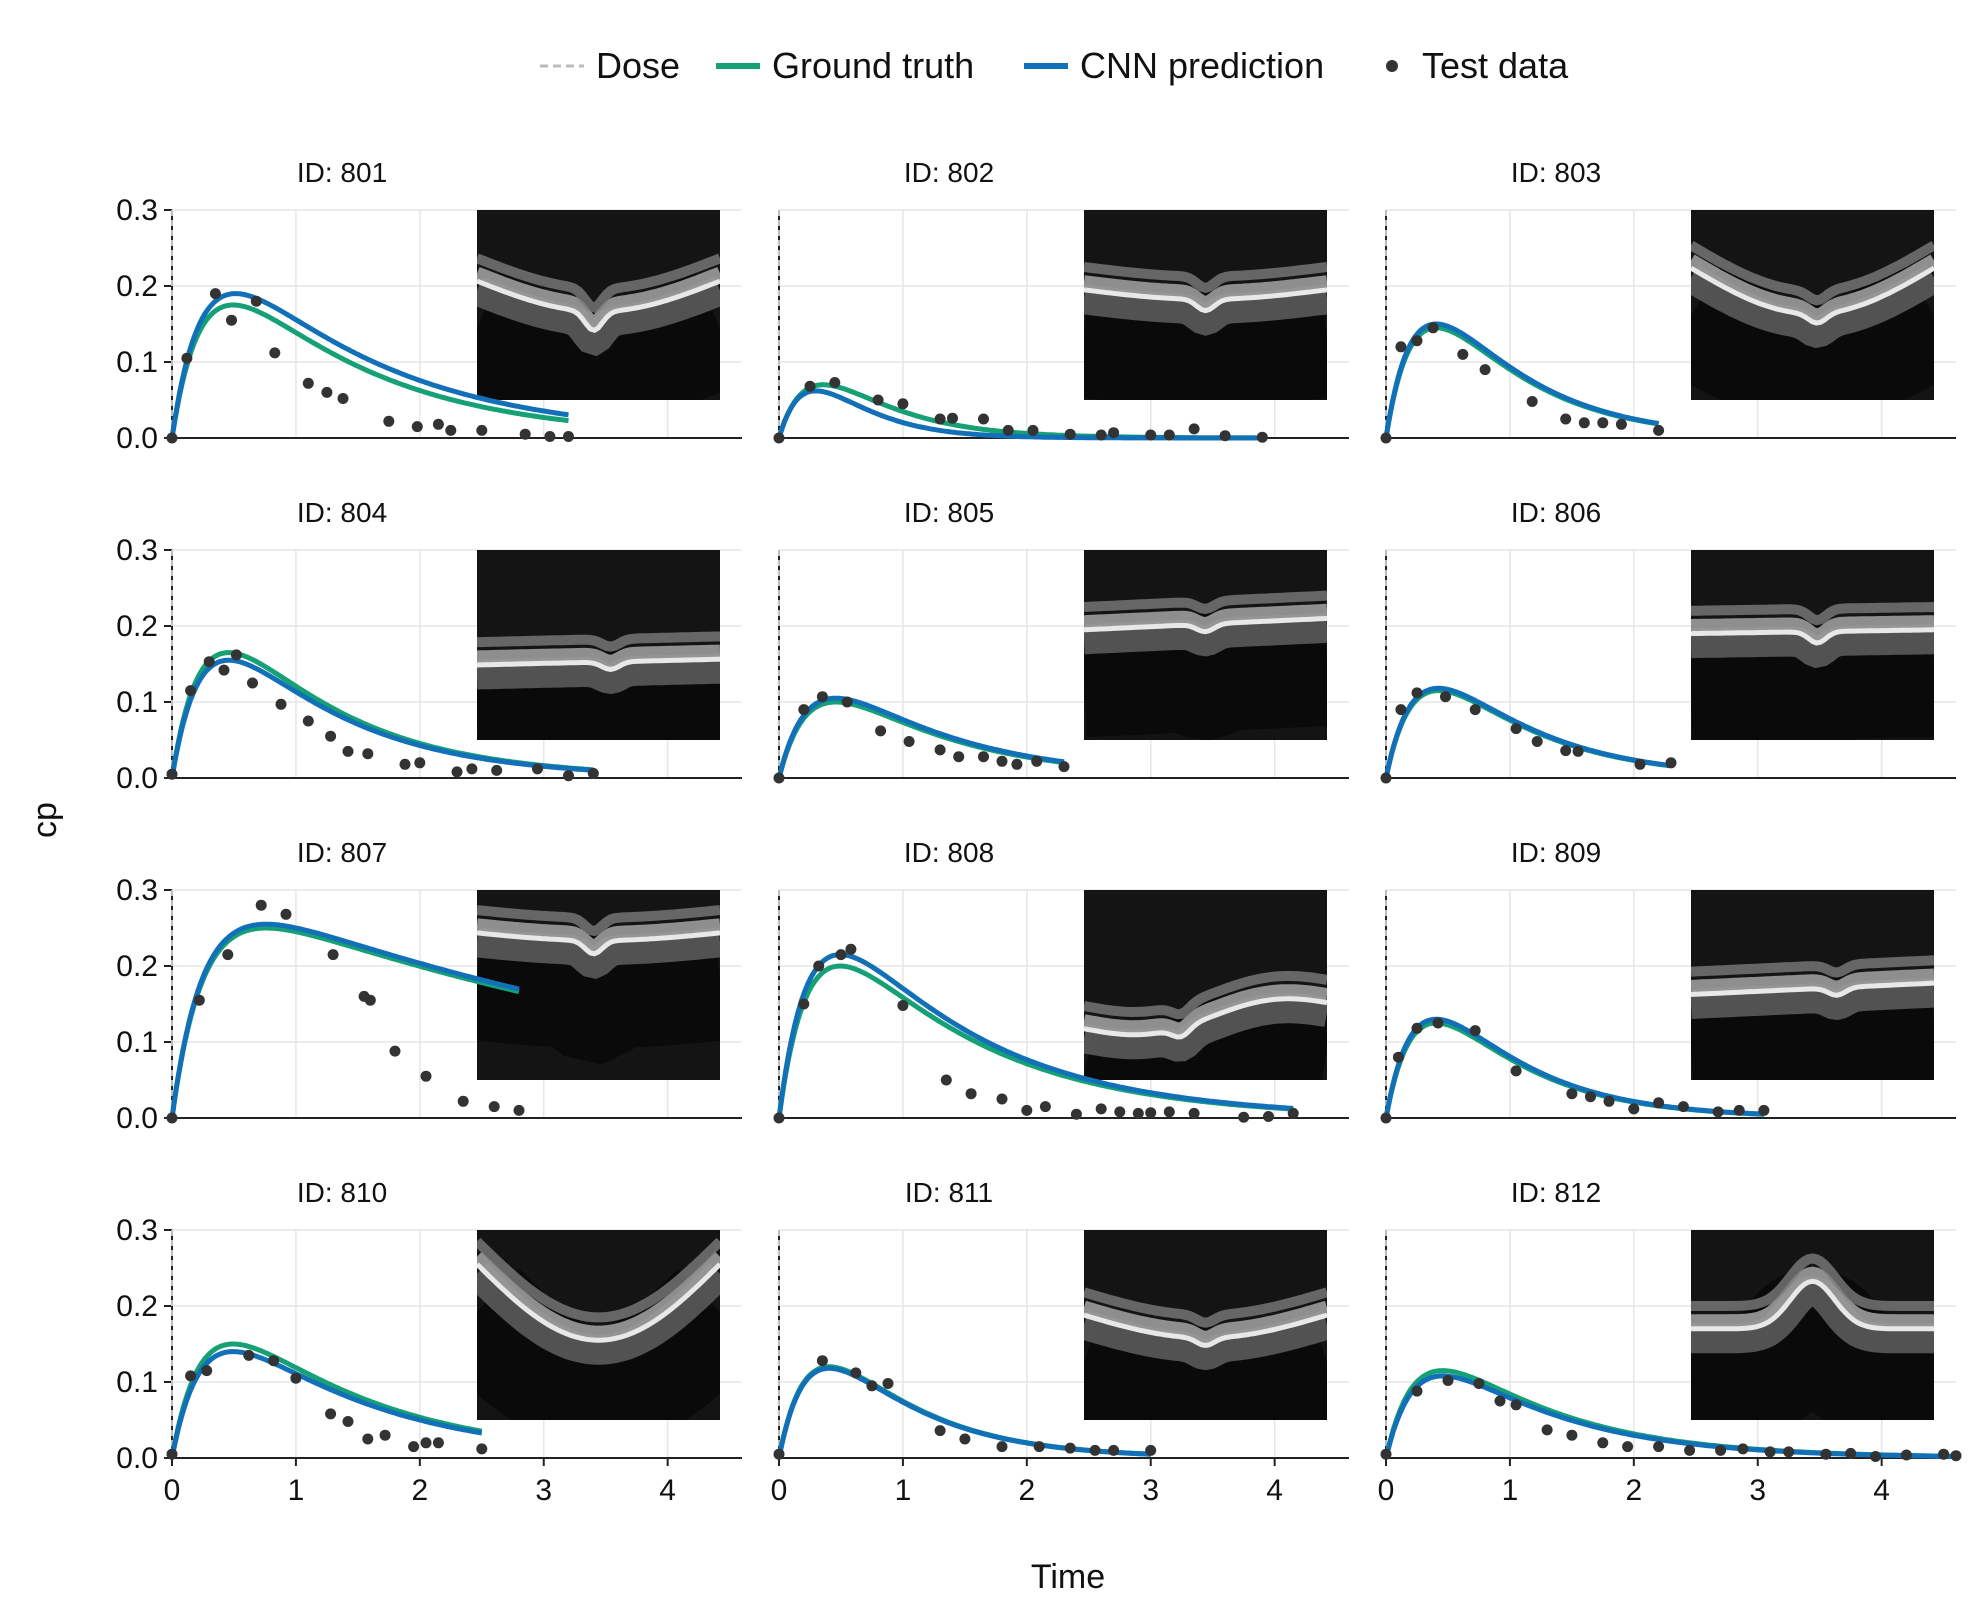 Image resolution: width=1970 pixels, height=1602 pixels. What do you see at coordinates (429, 986) in the screenshot?
I see `panel-807: ID: 807 0.0 0.1 0.2 0.3` at bounding box center [429, 986].